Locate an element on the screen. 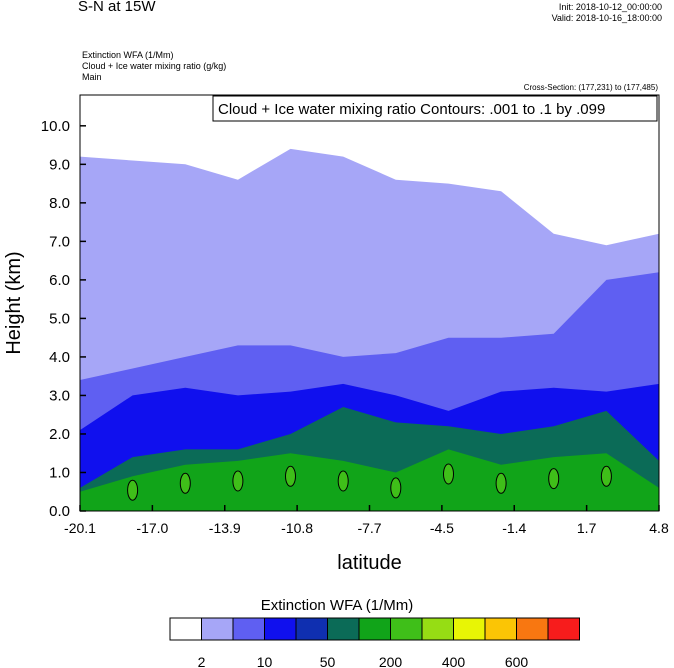  valid-time: Valid: 2018-10-16_18:00:00 is located at coordinates (606, 18).